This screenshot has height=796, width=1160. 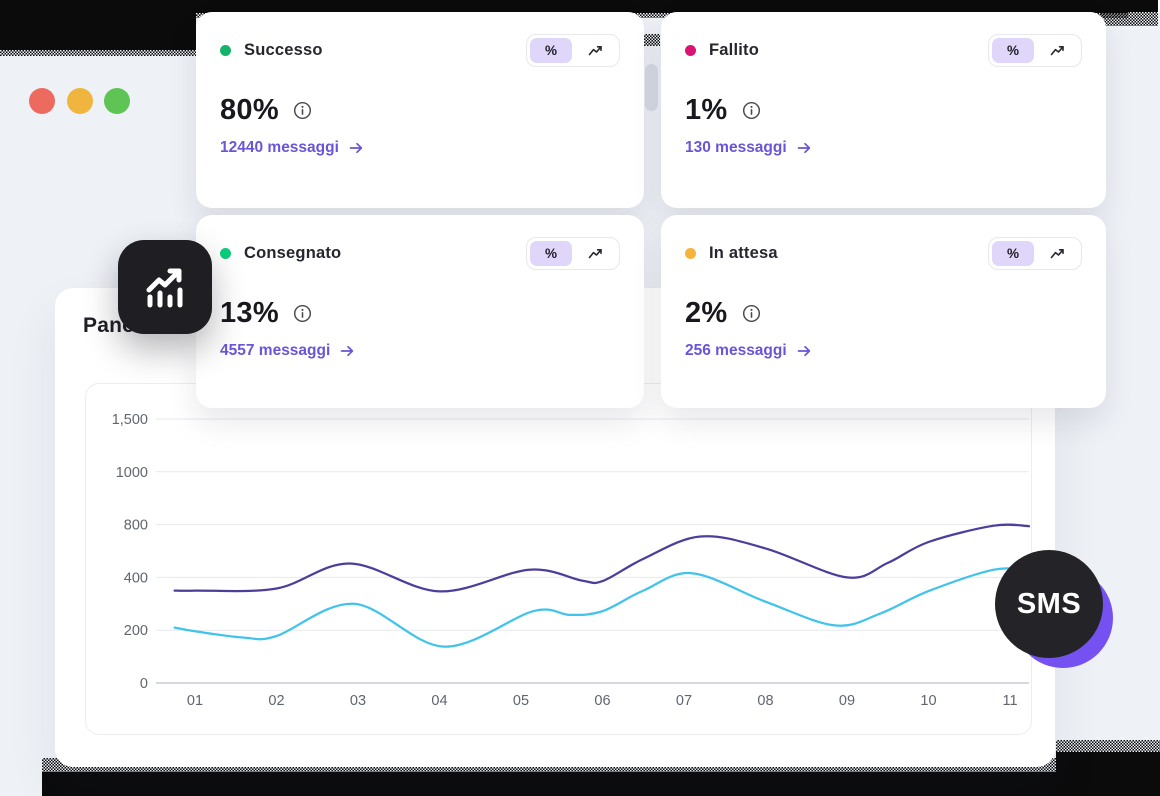 What do you see at coordinates (602, 701) in the screenshot?
I see `svg-text: 06` at bounding box center [602, 701].